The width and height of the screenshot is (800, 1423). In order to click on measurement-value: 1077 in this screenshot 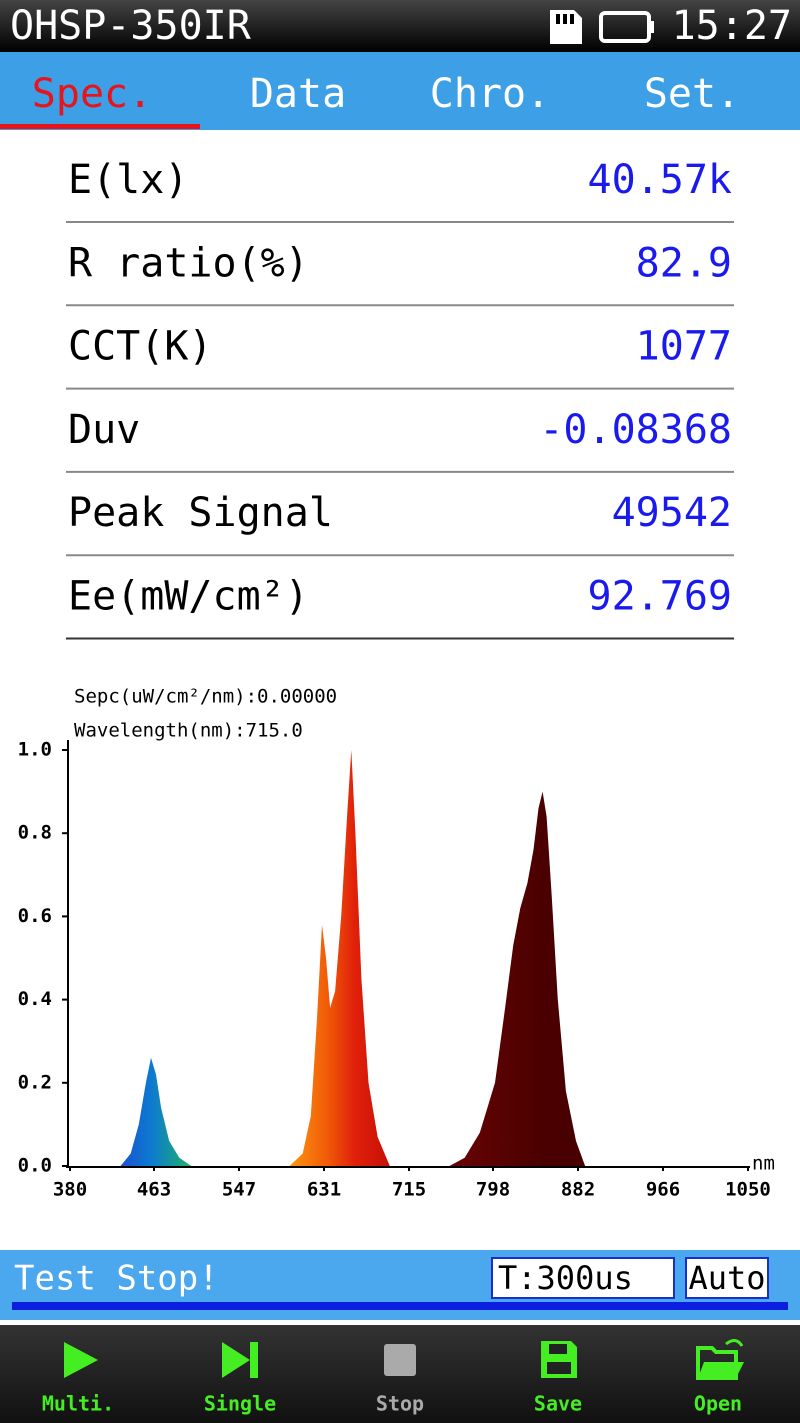, I will do `click(684, 347)`.